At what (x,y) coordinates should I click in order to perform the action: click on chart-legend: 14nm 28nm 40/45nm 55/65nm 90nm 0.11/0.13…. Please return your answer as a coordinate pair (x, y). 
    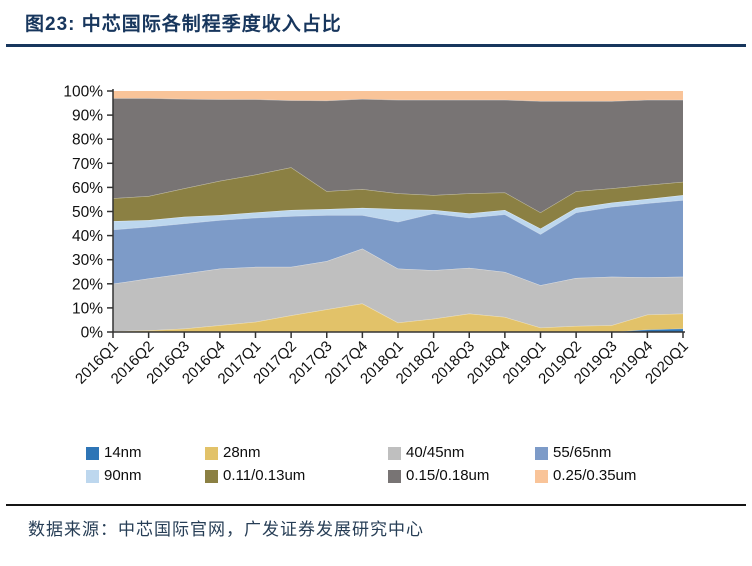
    Looking at the image, I should click on (395, 464).